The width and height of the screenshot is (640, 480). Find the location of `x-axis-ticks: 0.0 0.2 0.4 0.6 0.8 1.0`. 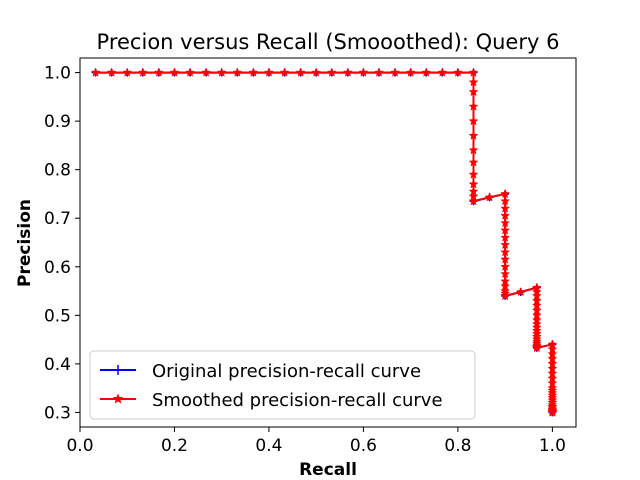

x-axis-ticks: 0.0 0.2 0.4 0.6 0.8 1.0 is located at coordinates (316, 441).